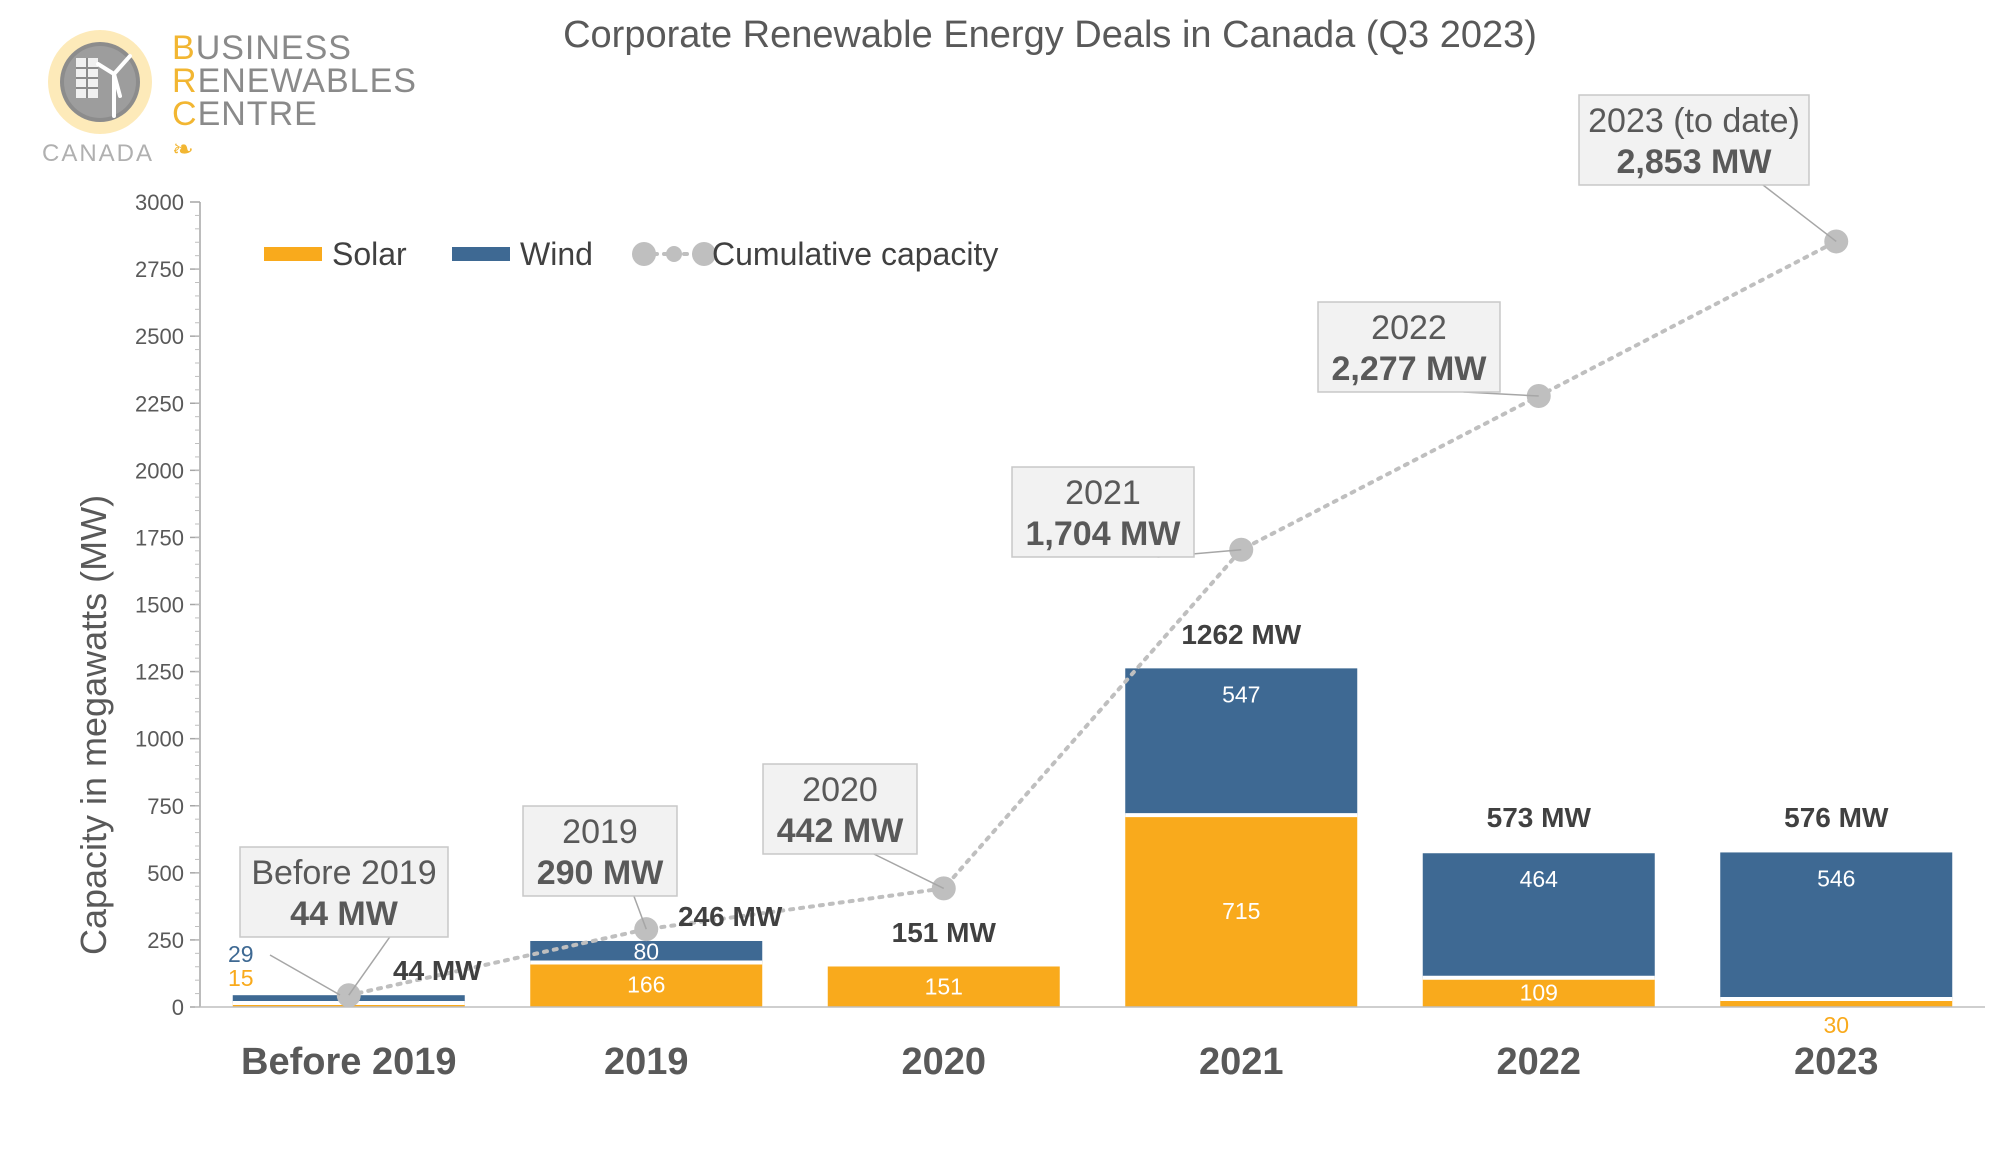 This screenshot has height=1153, width=2000. What do you see at coordinates (730, 916) in the screenshot?
I see `bar-total-label: 246 MW` at bounding box center [730, 916].